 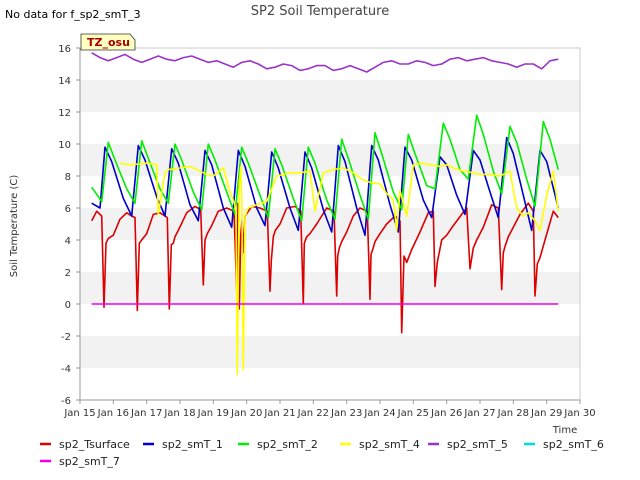 What do you see at coordinates (192, 444) in the screenshot?
I see `legend-label: sp2_smT_1` at bounding box center [192, 444].